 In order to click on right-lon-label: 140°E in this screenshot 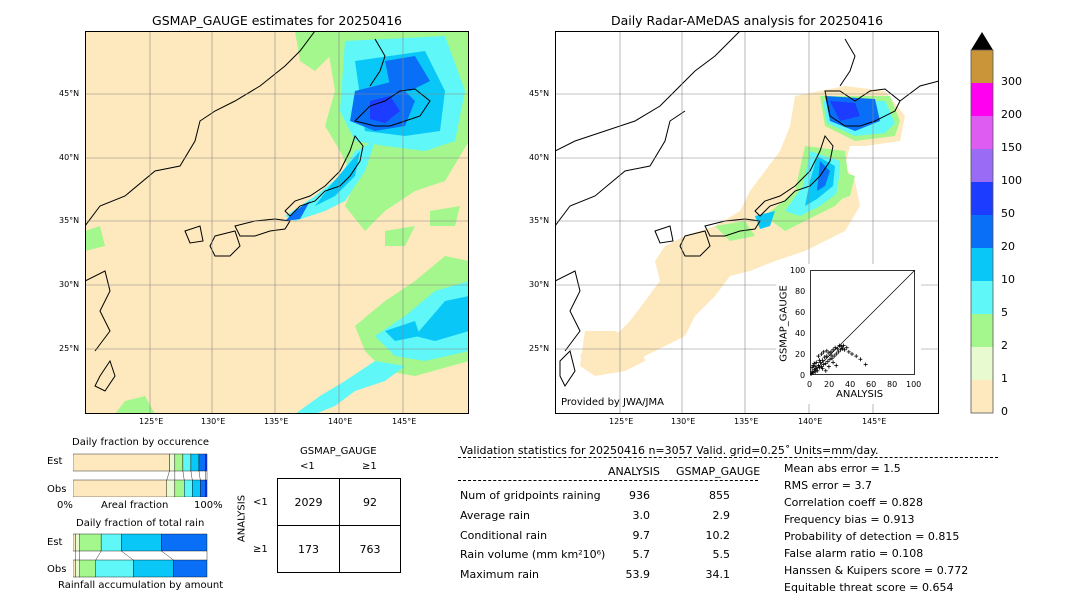, I will do `click(810, 421)`.